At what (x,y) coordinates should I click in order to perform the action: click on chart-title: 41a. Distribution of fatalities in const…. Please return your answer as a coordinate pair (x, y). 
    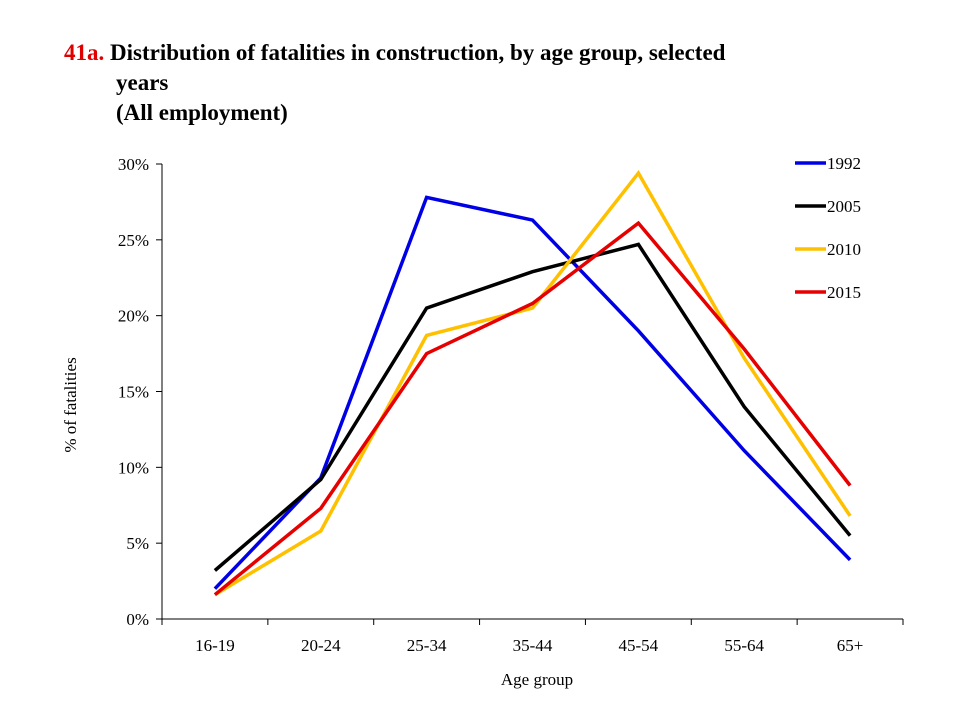
    Looking at the image, I should click on (494, 83).